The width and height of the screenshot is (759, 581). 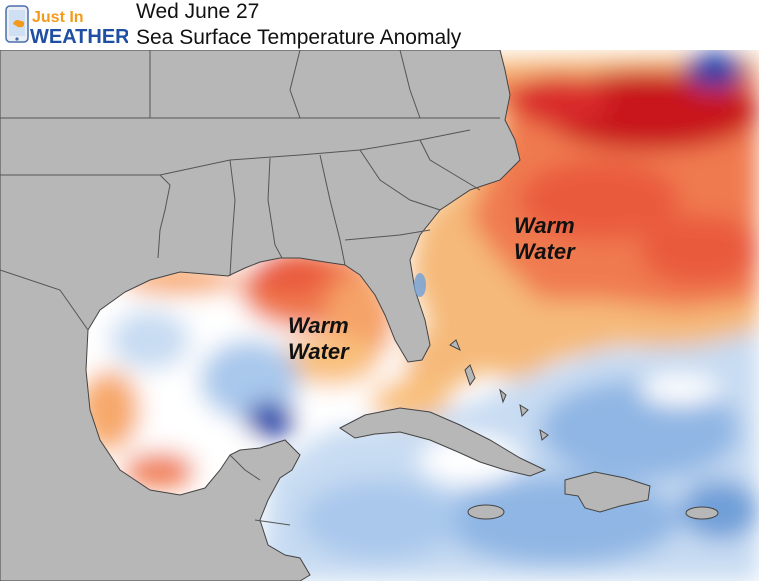 What do you see at coordinates (299, 37) in the screenshot?
I see `map-title: Sea Surface Temperature Anomaly` at bounding box center [299, 37].